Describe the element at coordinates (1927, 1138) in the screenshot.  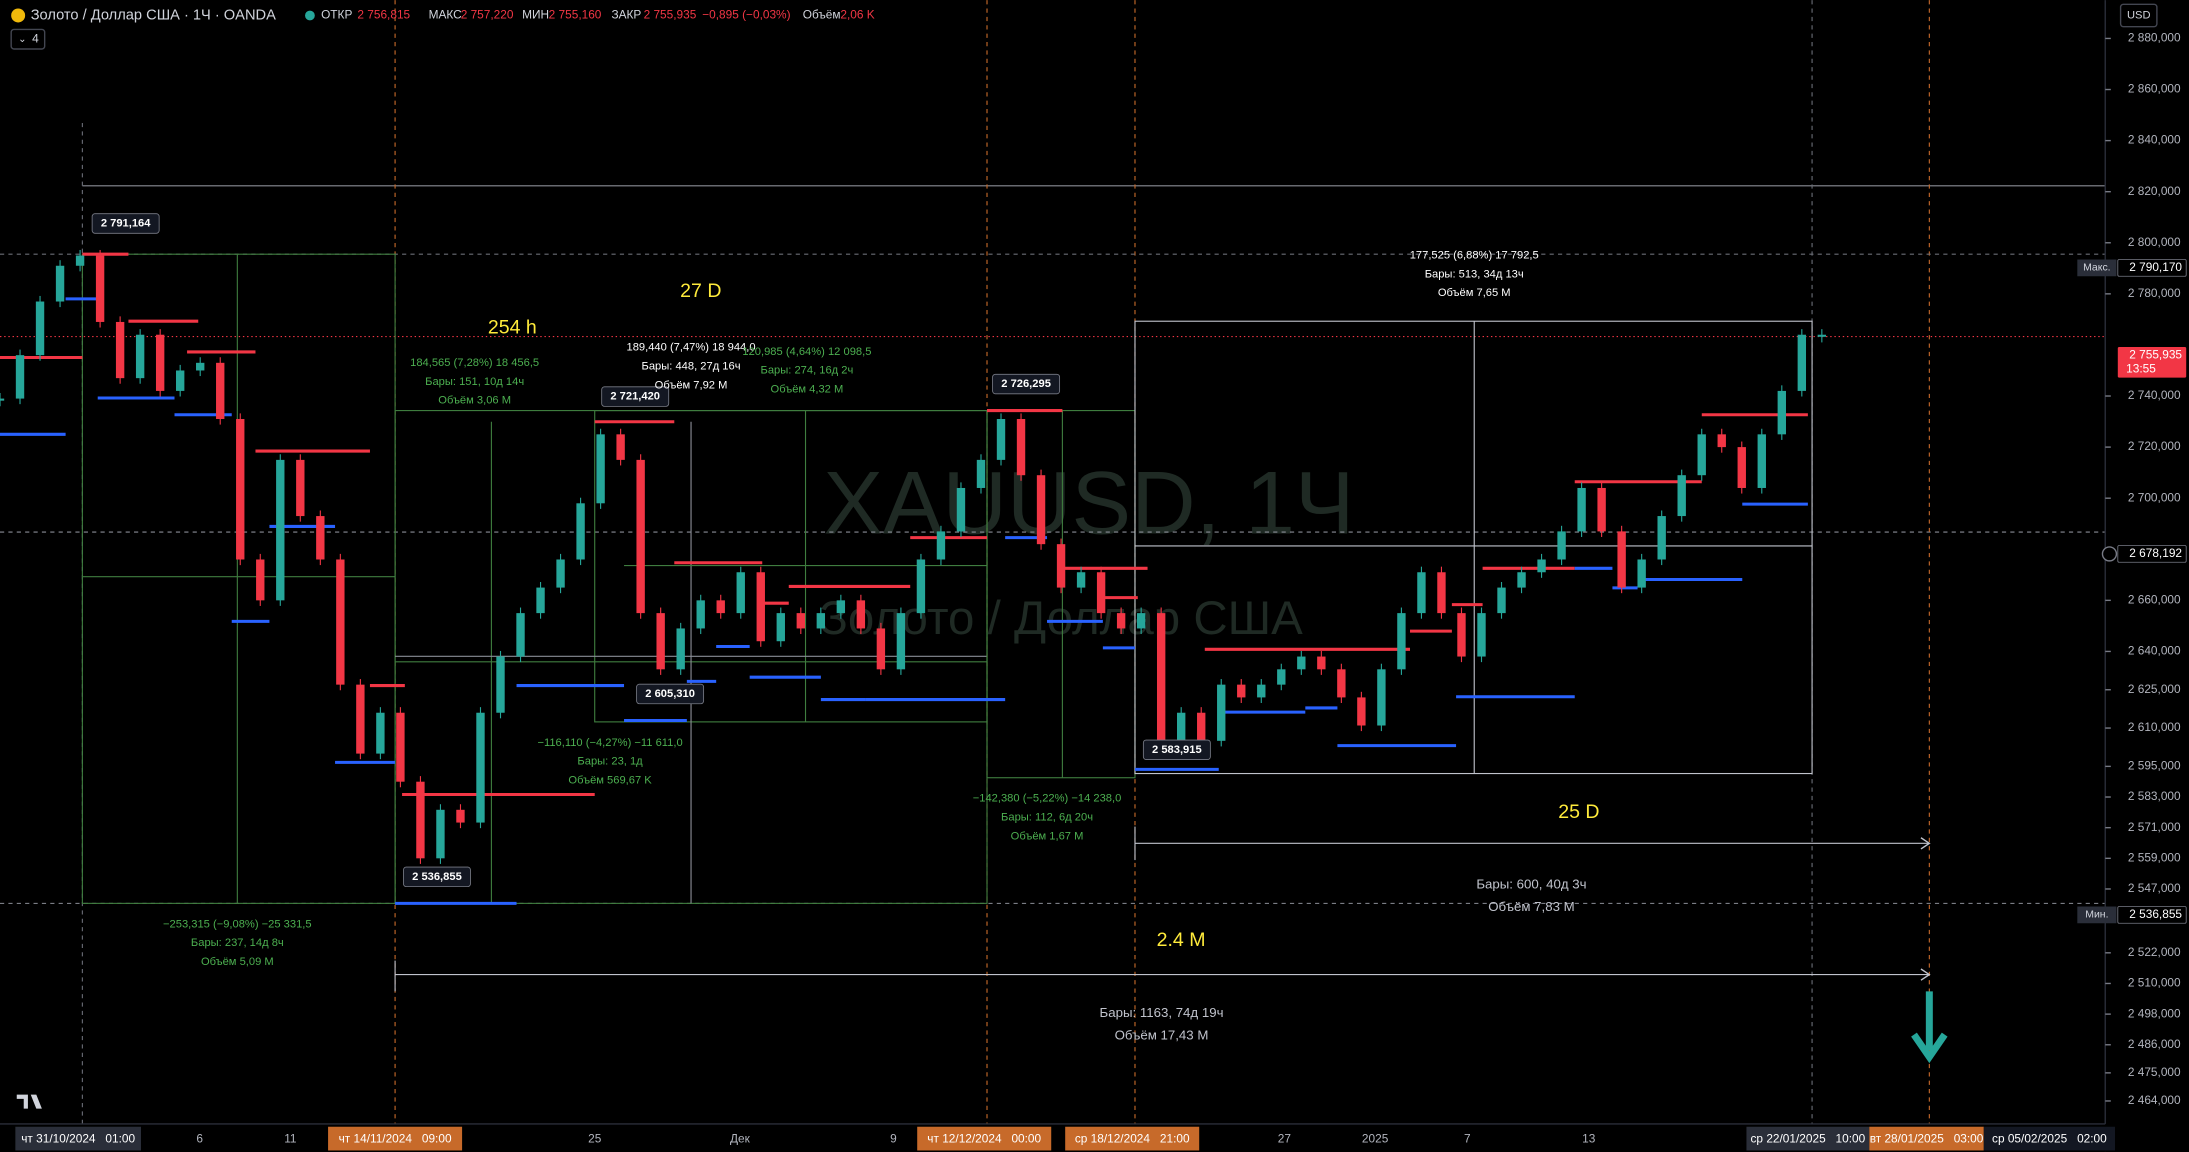
I see `time-label: вт 28/01/2025 03:00` at that location.